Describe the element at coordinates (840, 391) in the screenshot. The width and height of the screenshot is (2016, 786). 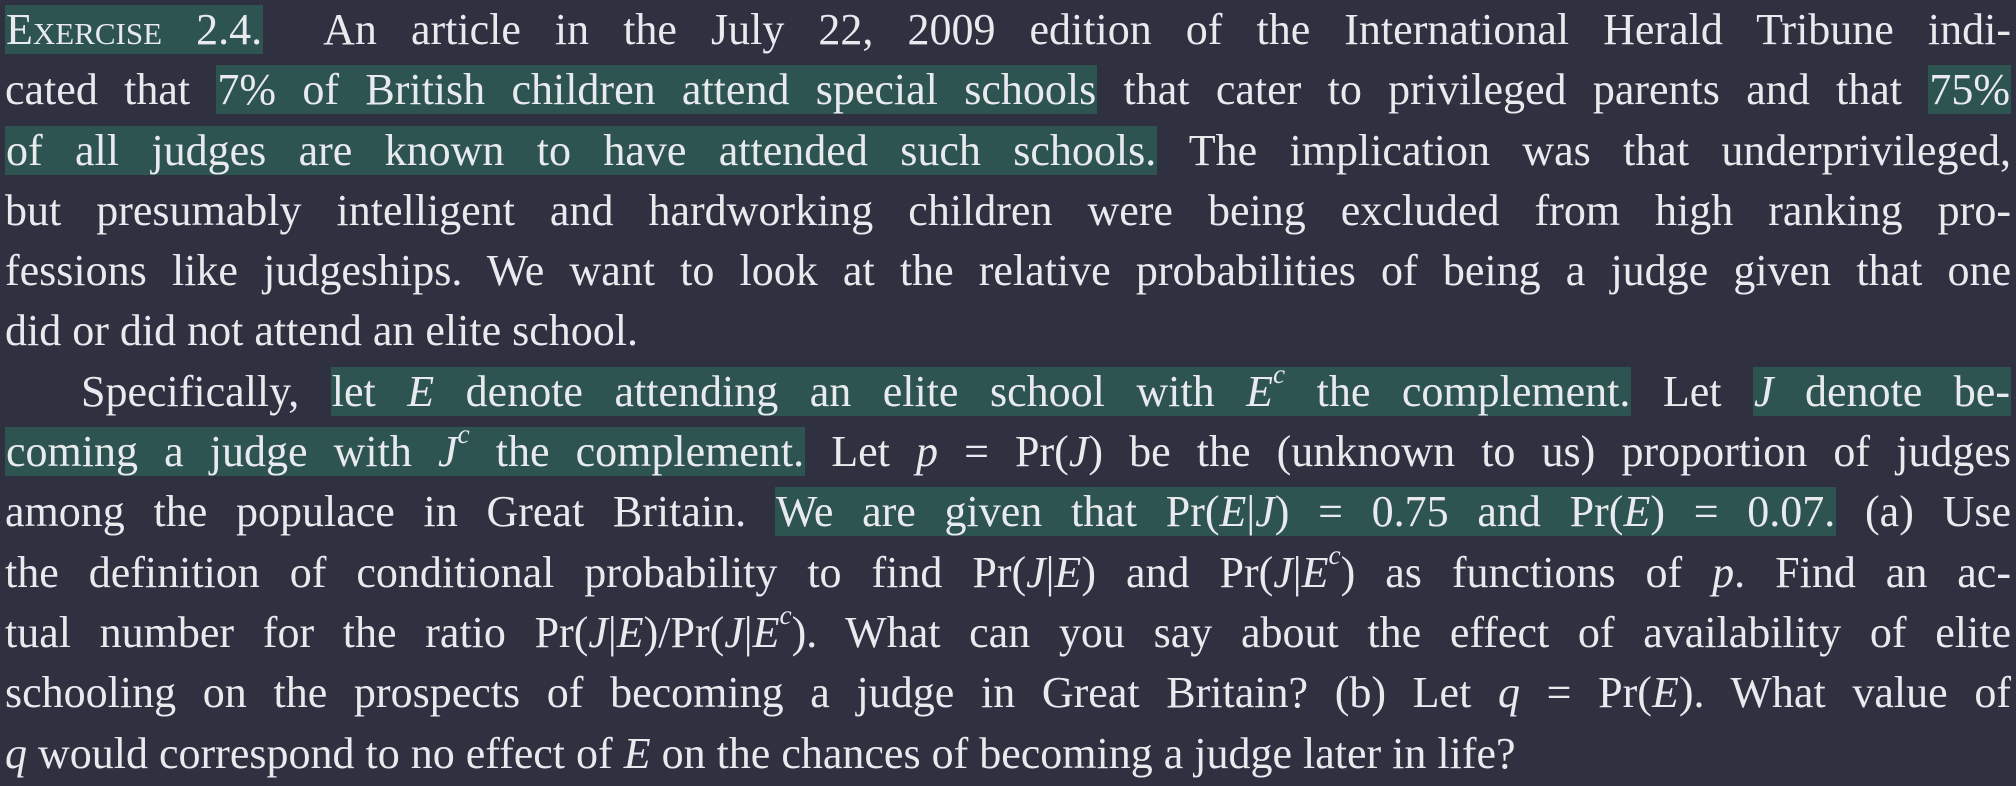
I see `line-text: denote attending an elite school with` at that location.